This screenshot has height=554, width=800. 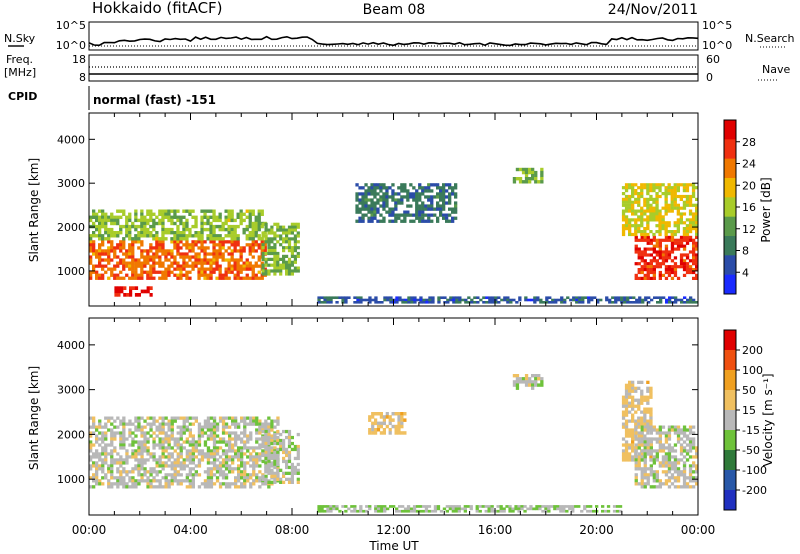 What do you see at coordinates (730, 168) in the screenshot?
I see `colorbar-block` at bounding box center [730, 168].